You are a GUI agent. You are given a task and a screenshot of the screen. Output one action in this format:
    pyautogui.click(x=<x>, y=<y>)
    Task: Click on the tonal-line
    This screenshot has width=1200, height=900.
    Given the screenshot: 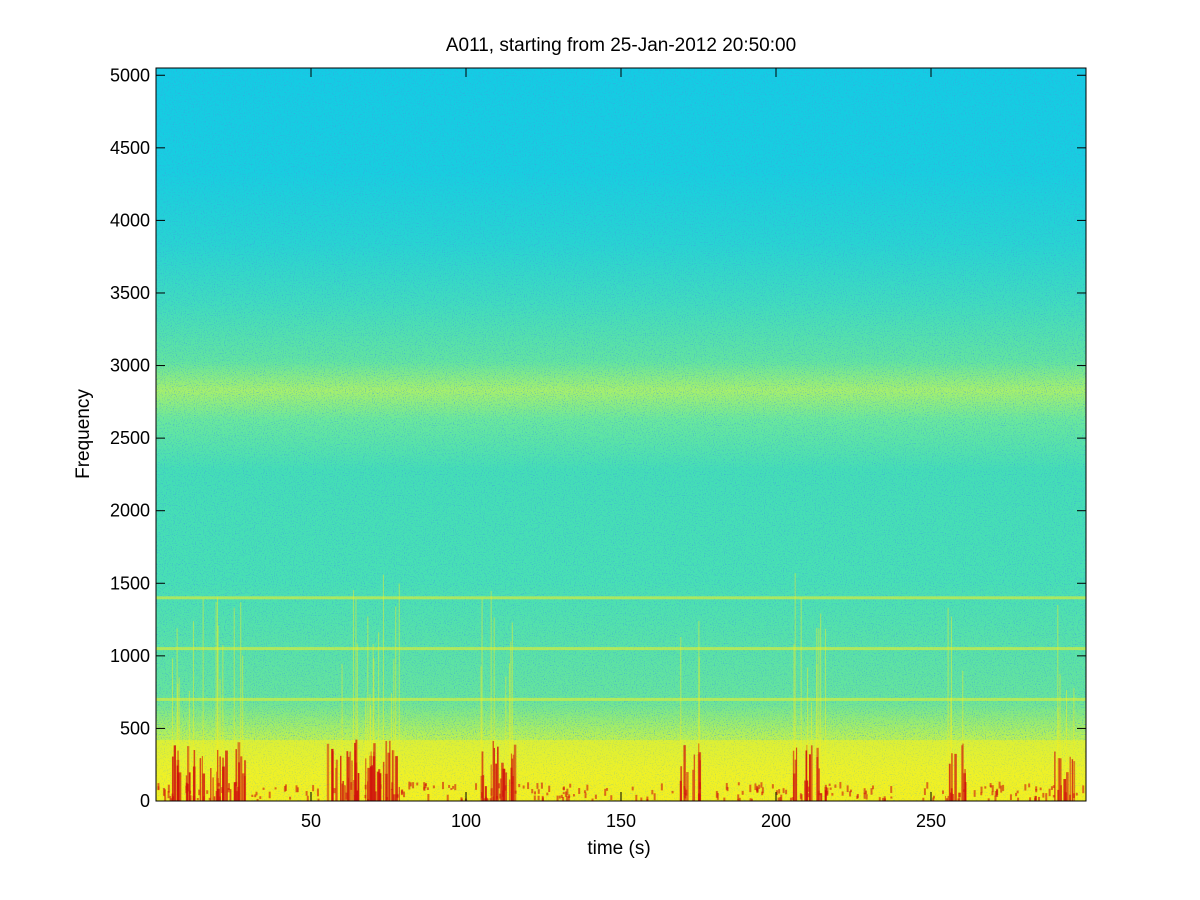 What is the action you would take?
    pyautogui.click(x=621, y=598)
    